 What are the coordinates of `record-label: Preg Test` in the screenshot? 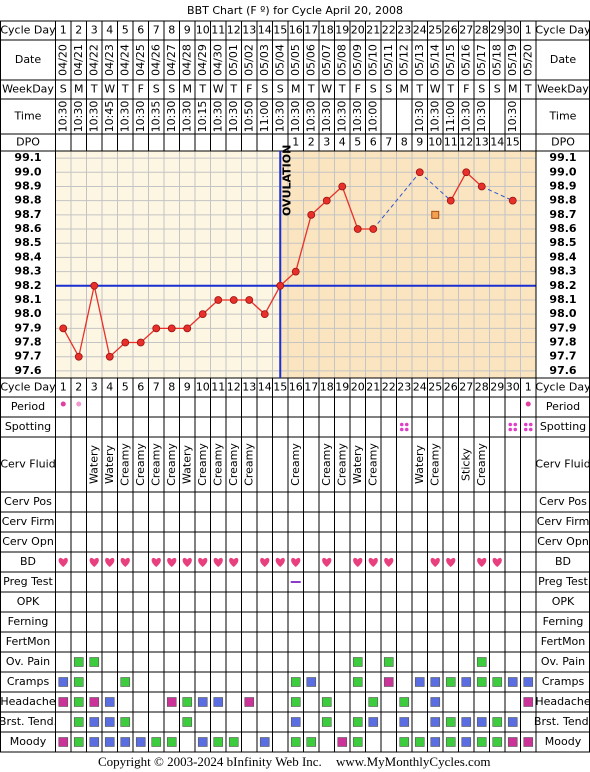 It's located at (563, 581).